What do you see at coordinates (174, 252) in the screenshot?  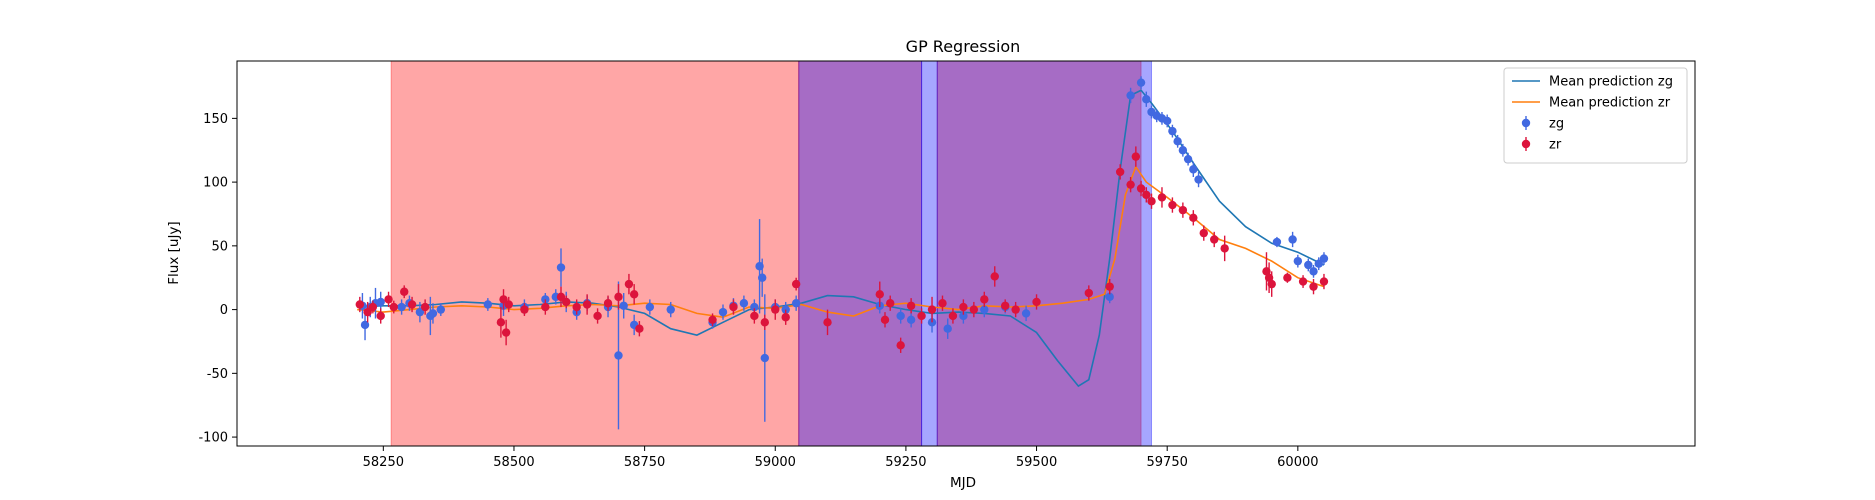 I see `y-axis-label: Flux [uJy]` at bounding box center [174, 252].